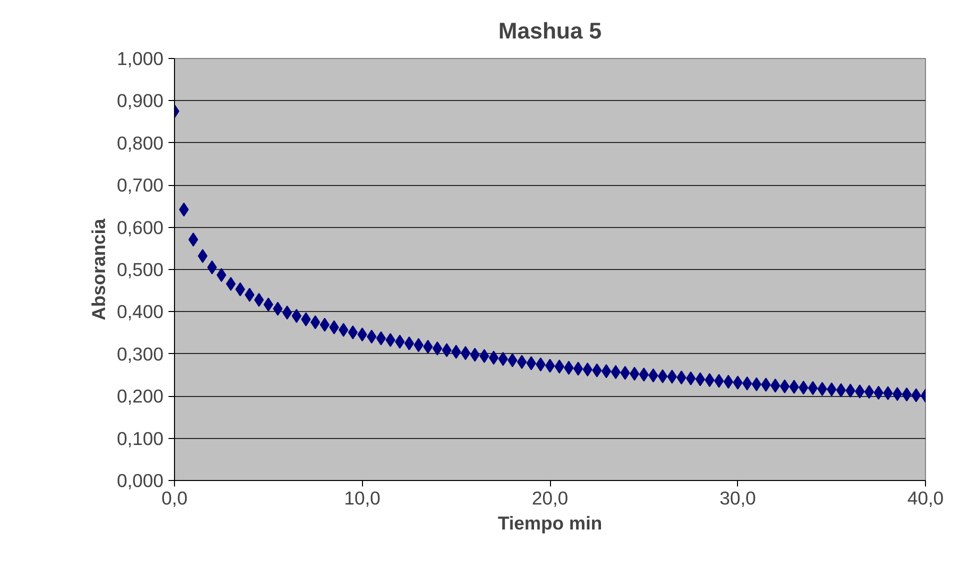  What do you see at coordinates (175, 498) in the screenshot?
I see `x-tick-label: 0,0` at bounding box center [175, 498].